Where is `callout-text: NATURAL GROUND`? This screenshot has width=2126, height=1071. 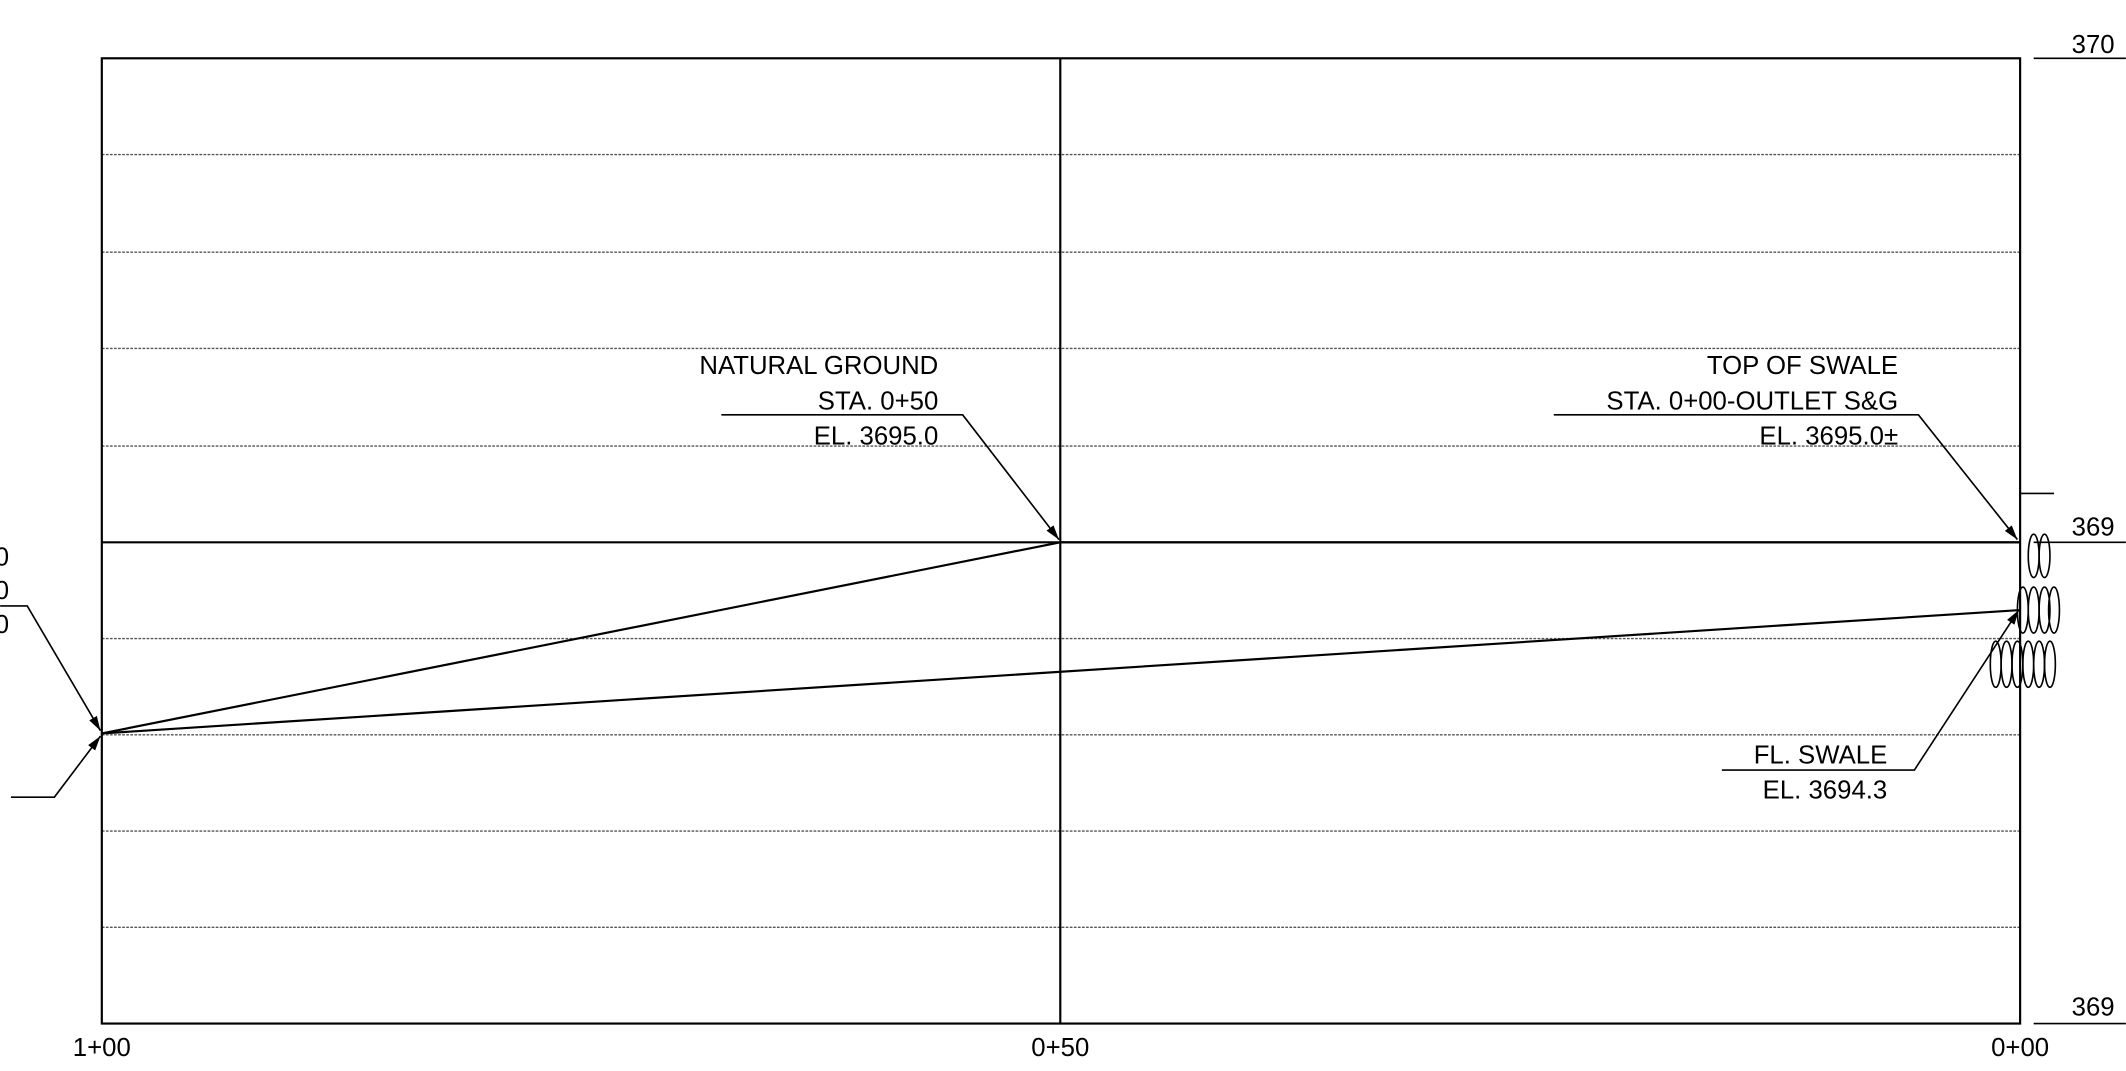 callout-text: NATURAL GROUND is located at coordinates (818, 366).